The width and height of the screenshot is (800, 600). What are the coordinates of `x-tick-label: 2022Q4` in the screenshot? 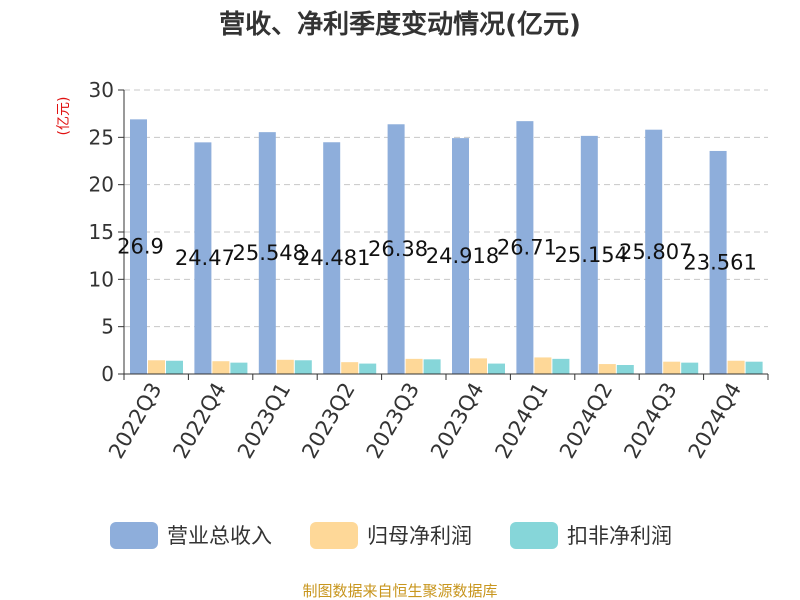 It's located at (199, 421).